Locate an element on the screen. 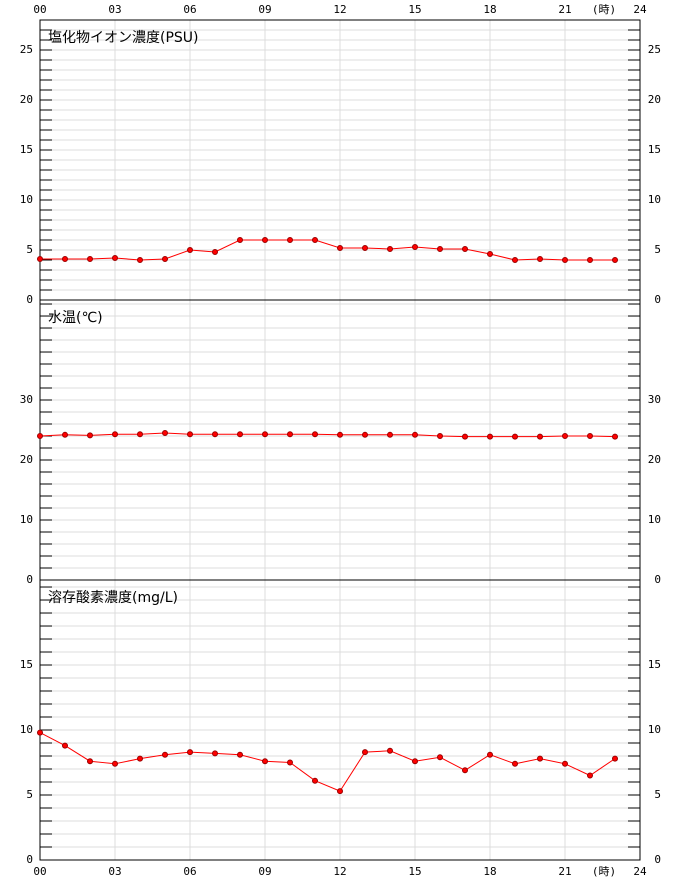 Image resolution: width=680 pixels, height=880 pixels. x-axis-label: (時) is located at coordinates (604, 9).